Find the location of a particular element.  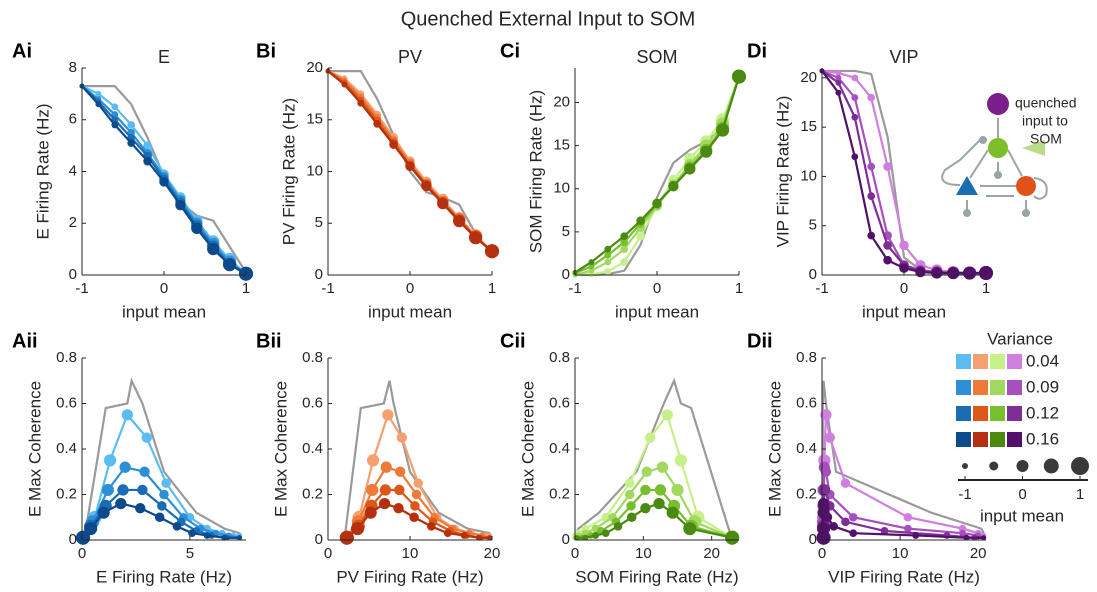

y-tick-label: 8 is located at coordinates (73, 67).